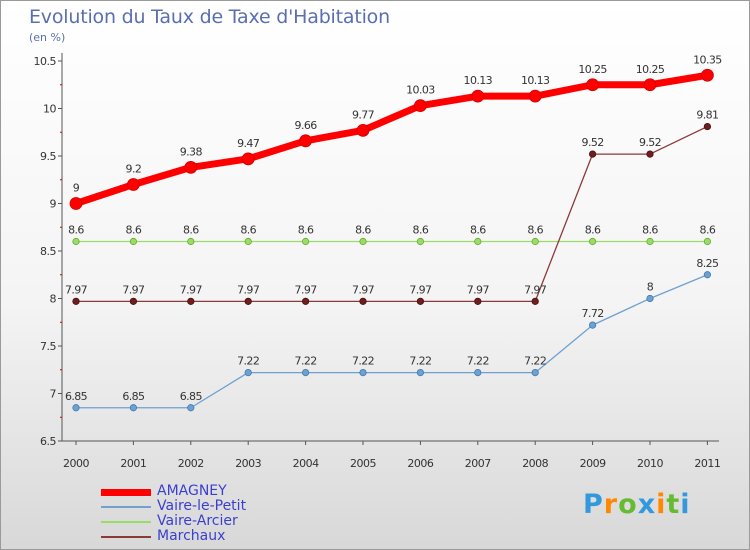 The height and width of the screenshot is (550, 750). What do you see at coordinates (637, 504) in the screenshot?
I see `proxiti-logo: Proxiti` at bounding box center [637, 504].